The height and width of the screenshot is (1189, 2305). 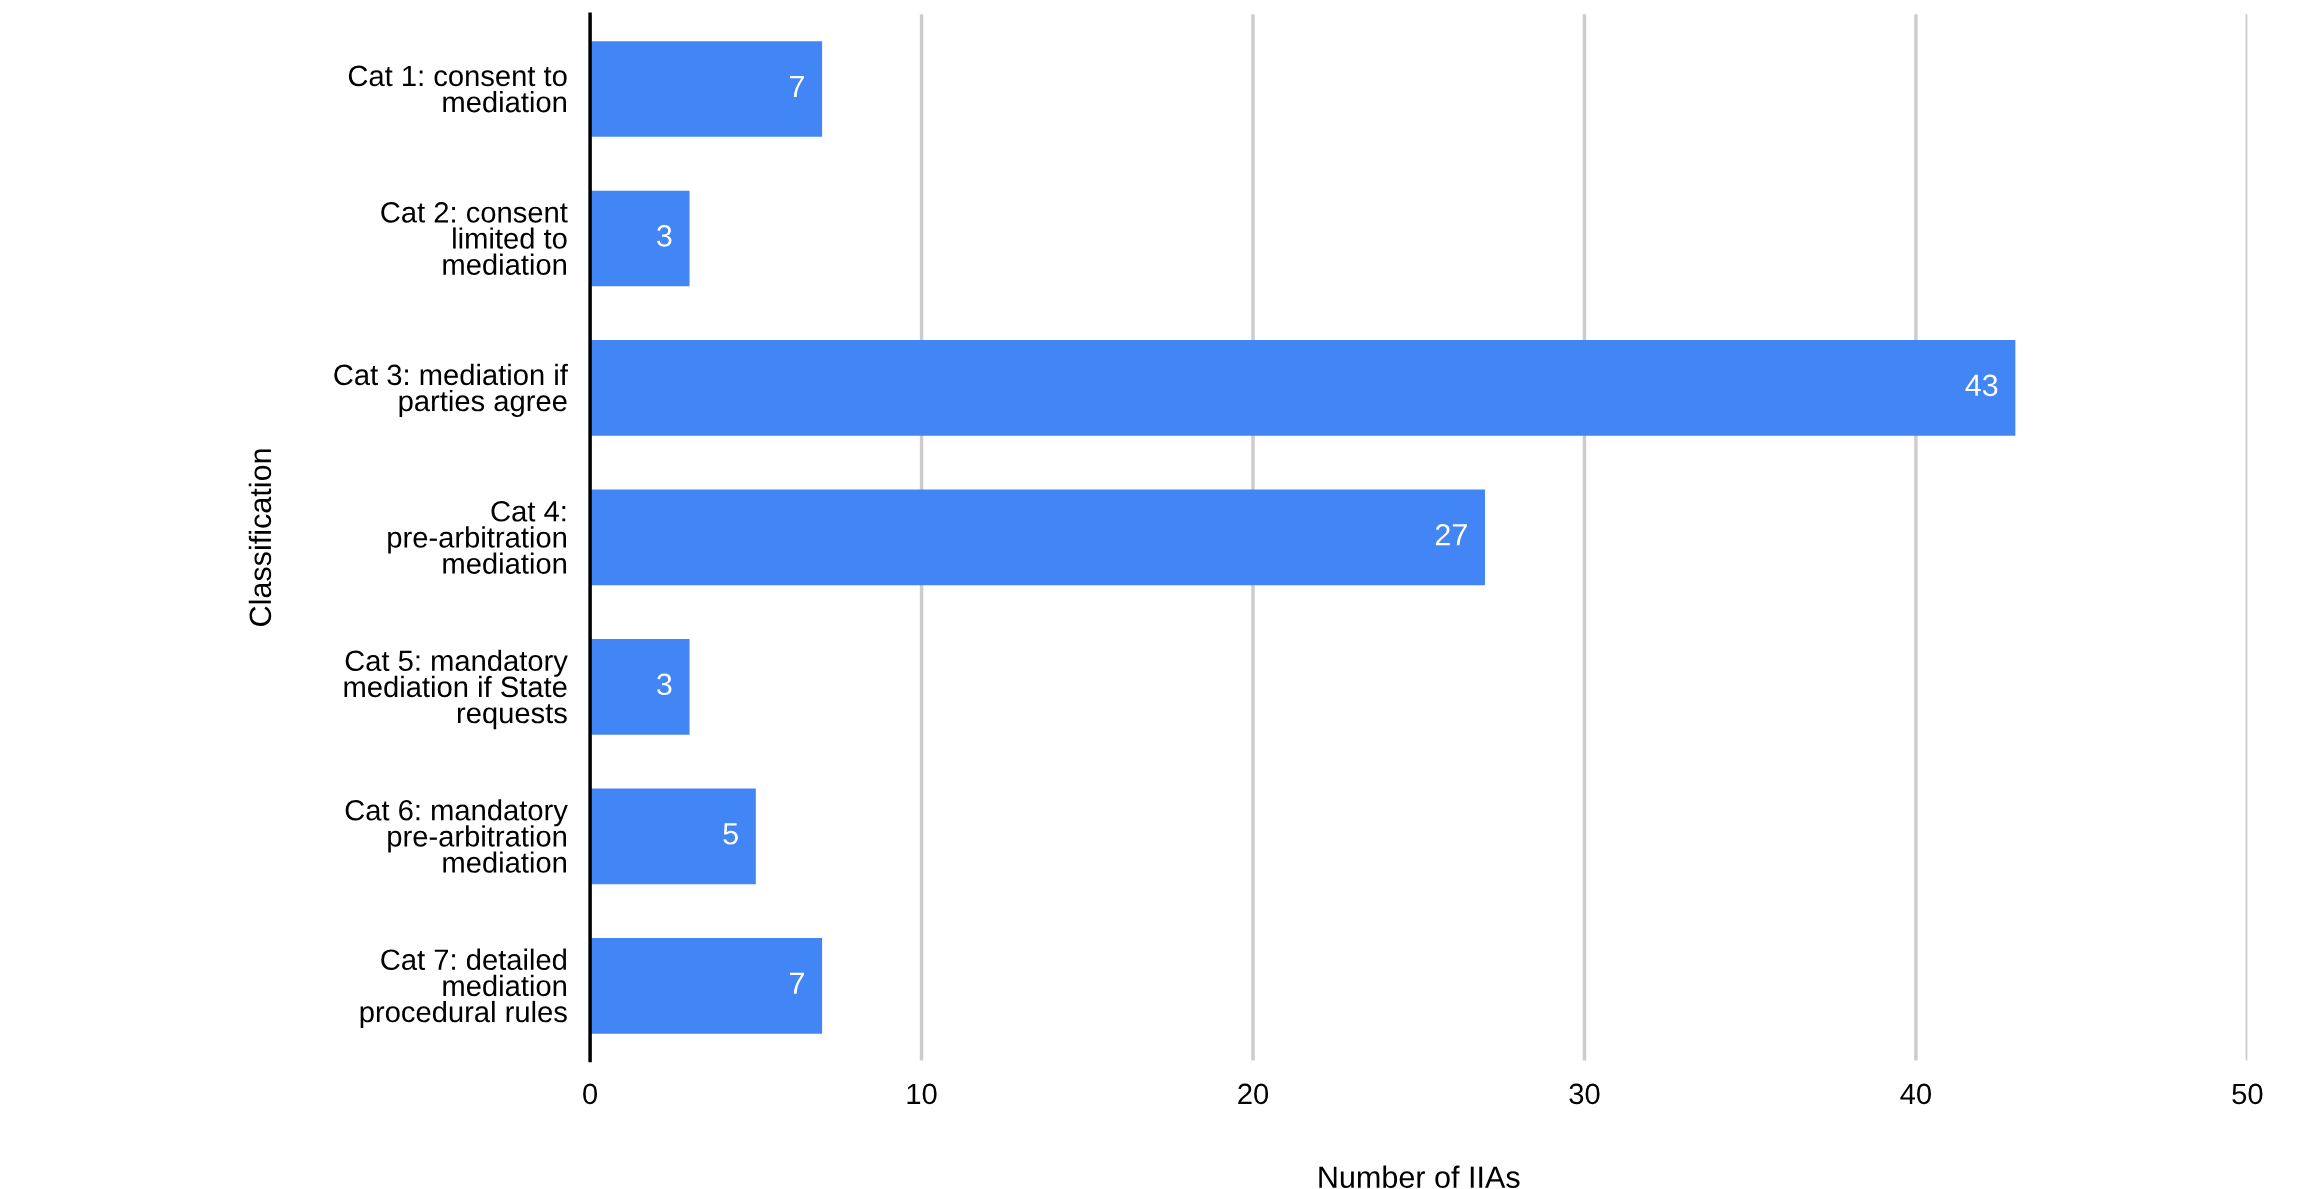 What do you see at coordinates (456, 689) in the screenshot?
I see `y-tick-label: Cat 5: mandatory mediation if State requests` at bounding box center [456, 689].